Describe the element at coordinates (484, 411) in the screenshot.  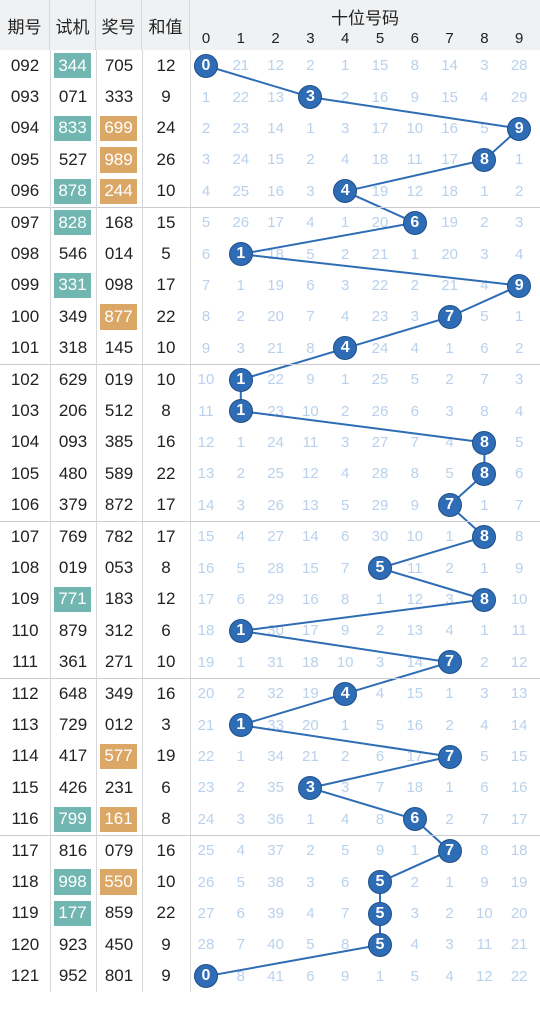
I see `miss-count: 8` at that location.